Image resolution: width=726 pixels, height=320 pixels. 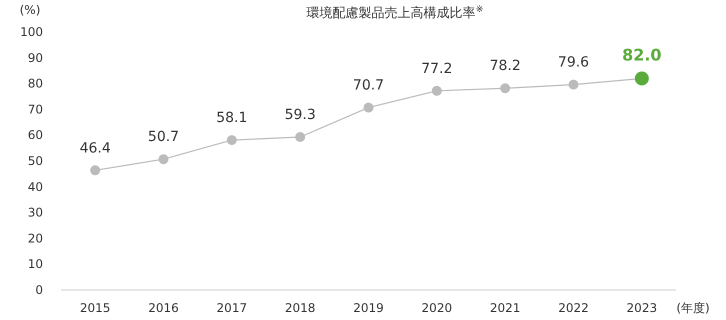 What do you see at coordinates (368, 86) in the screenshot?
I see `data-label: 70.7` at bounding box center [368, 86].